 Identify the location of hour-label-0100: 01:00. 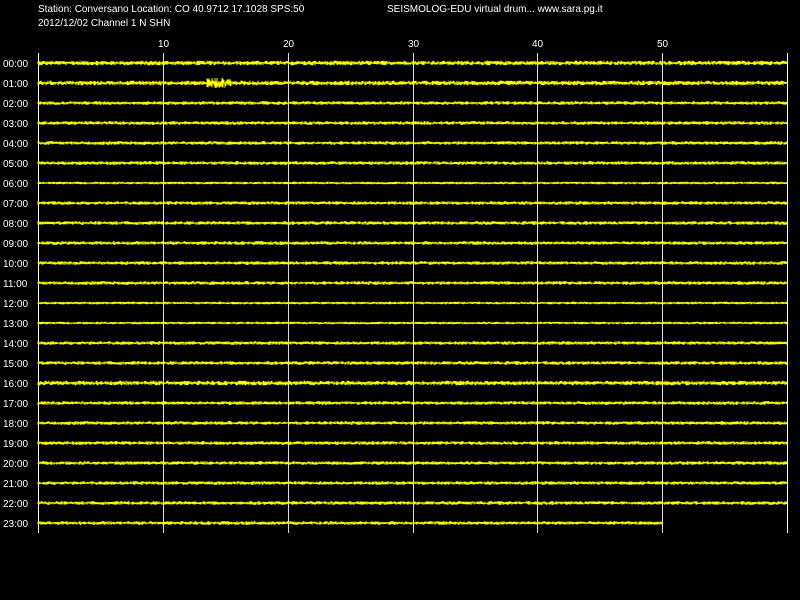
(15, 84).